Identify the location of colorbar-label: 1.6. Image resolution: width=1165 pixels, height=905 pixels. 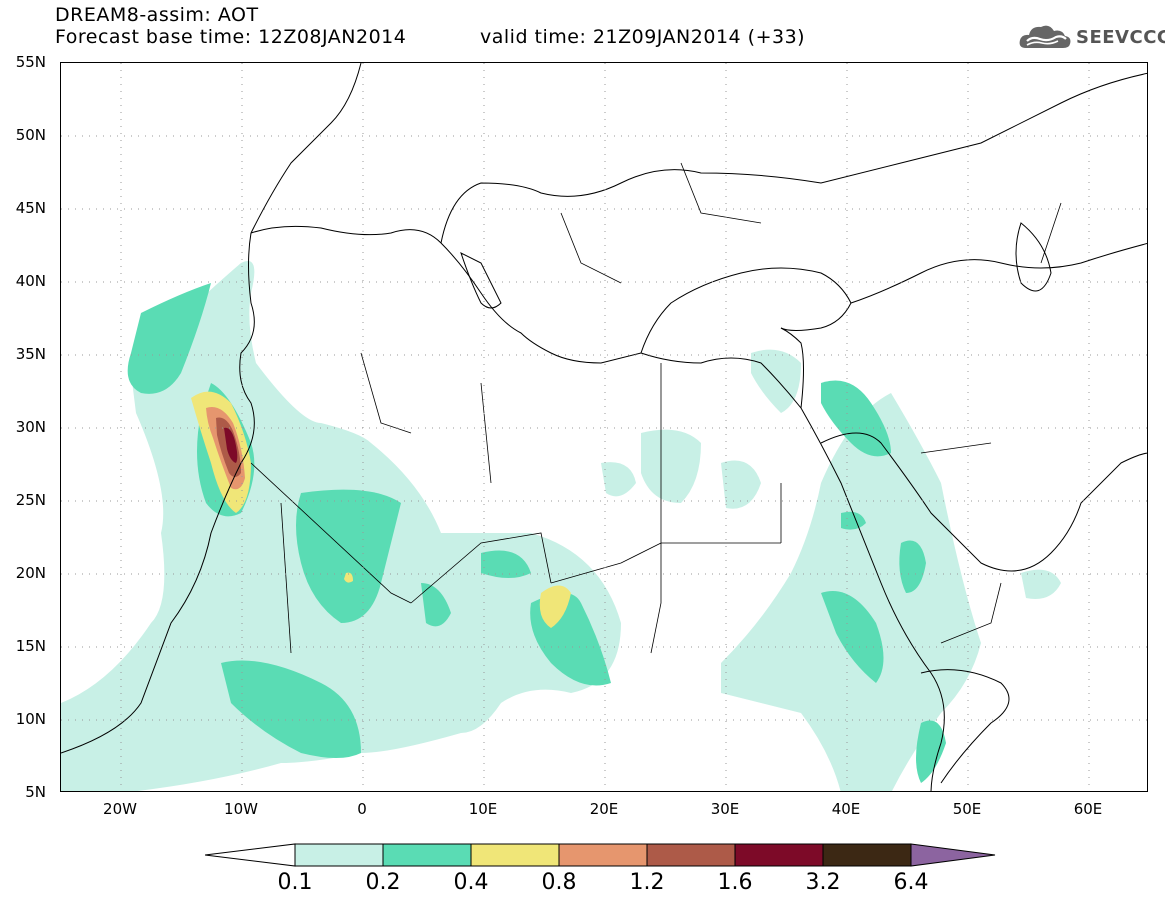
(735, 882).